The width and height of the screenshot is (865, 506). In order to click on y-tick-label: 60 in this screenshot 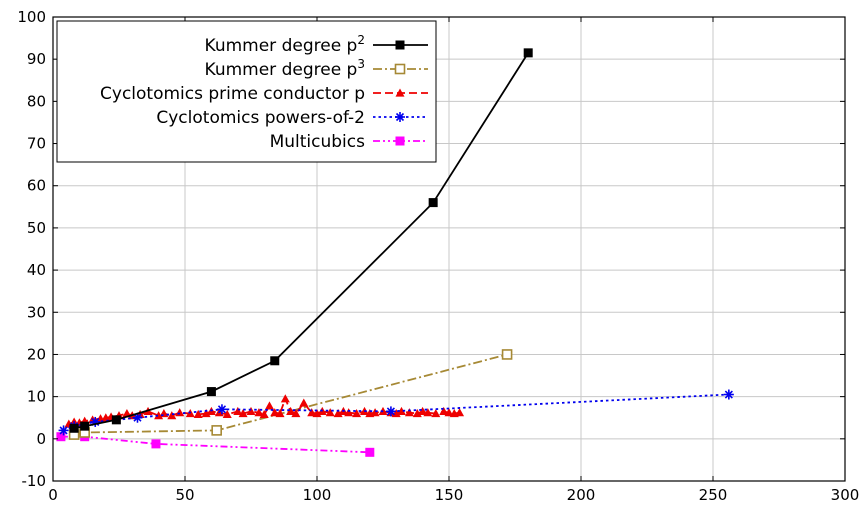, I will do `click(36, 186)`.